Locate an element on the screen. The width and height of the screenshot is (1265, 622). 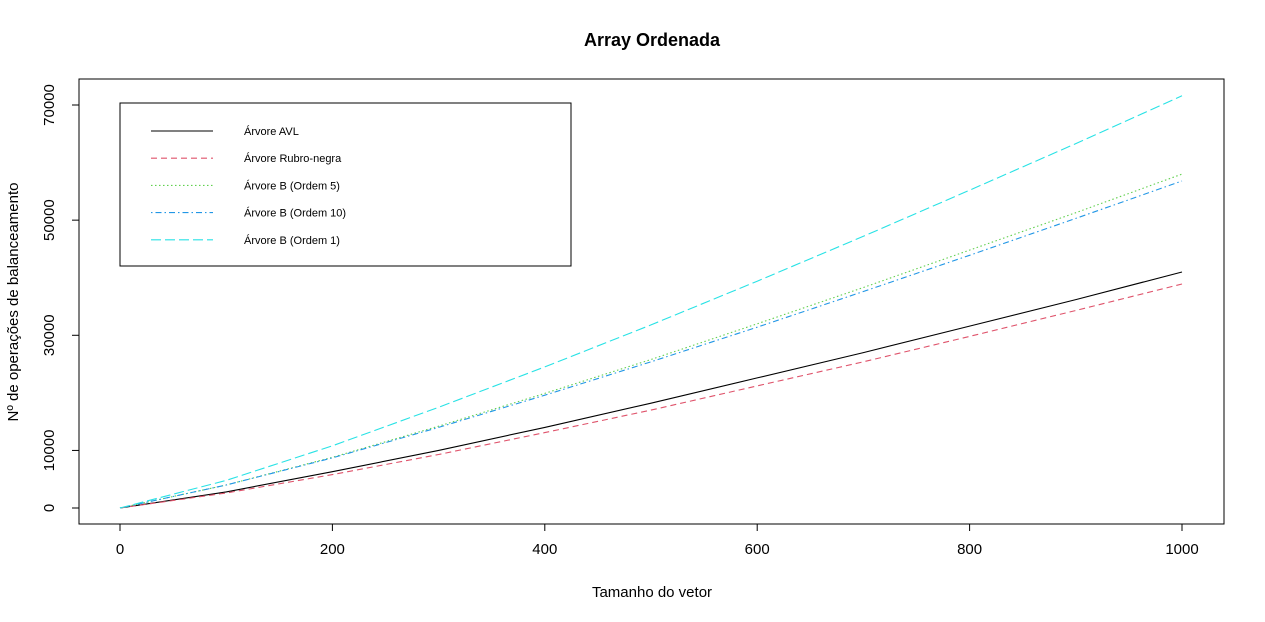
y-axis-label: Nº de operações de balanceamento is located at coordinates (13, 302).